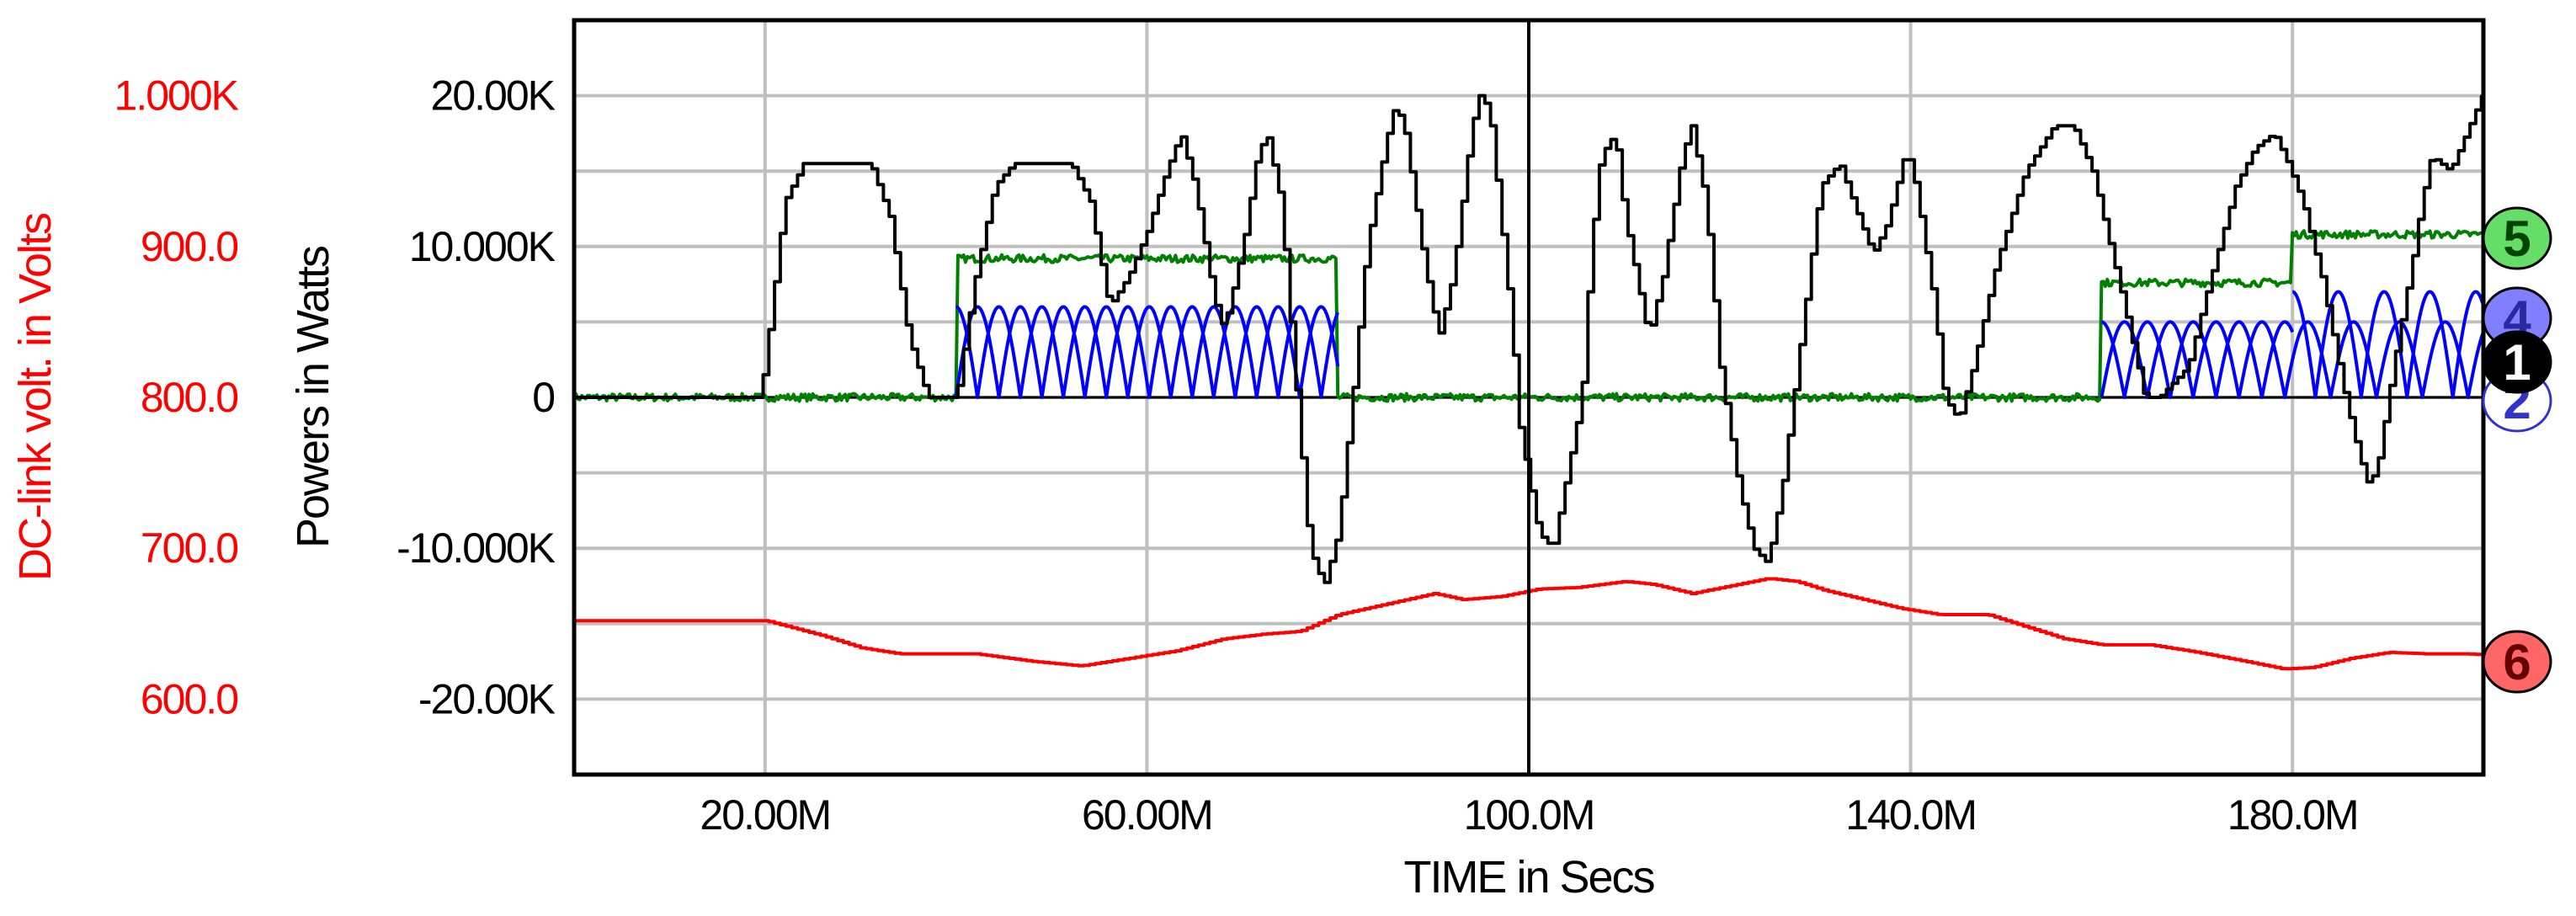  I want to click on series-marker-1: 1, so click(2517, 362).